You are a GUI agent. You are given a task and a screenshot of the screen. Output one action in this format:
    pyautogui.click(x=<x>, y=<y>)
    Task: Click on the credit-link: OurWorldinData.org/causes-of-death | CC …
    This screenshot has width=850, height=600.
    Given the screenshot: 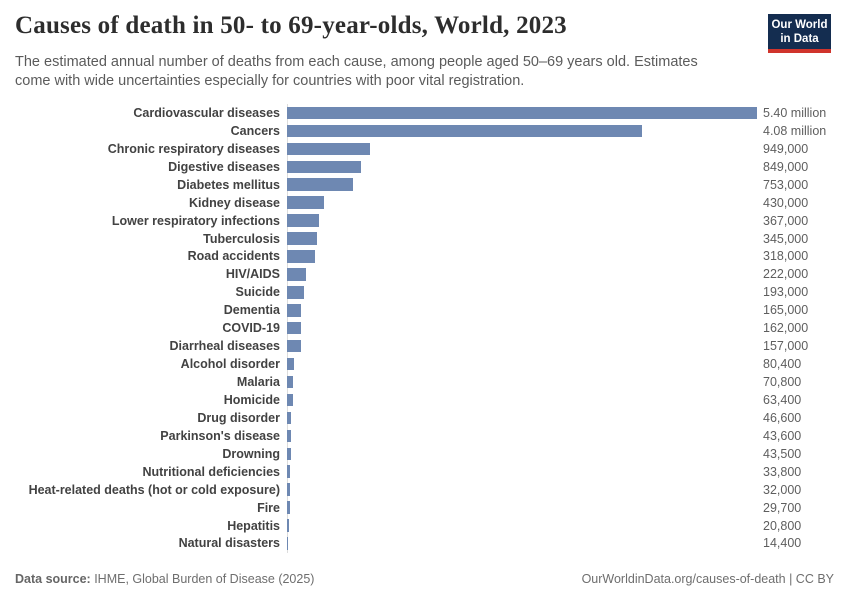 What is the action you would take?
    pyautogui.click(x=707, y=579)
    